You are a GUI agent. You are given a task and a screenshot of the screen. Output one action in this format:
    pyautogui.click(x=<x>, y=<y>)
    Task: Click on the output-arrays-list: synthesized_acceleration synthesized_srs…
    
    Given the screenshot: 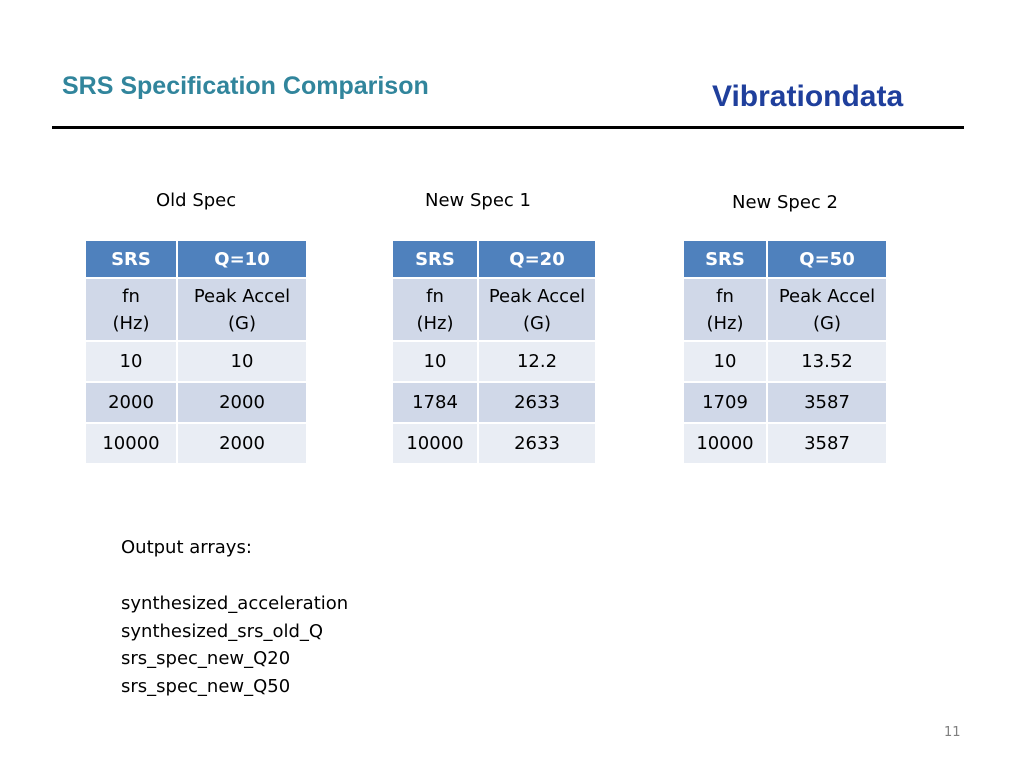 What is the action you would take?
    pyautogui.click(x=234, y=645)
    